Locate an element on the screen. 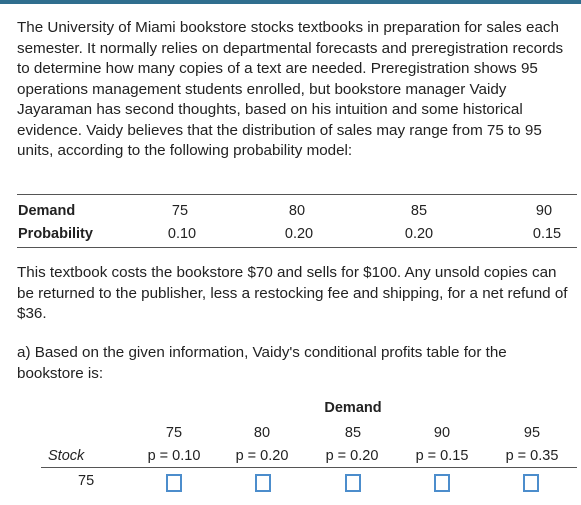 The width and height of the screenshot is (581, 505). profit-demand-header: 80 is located at coordinates (262, 433).